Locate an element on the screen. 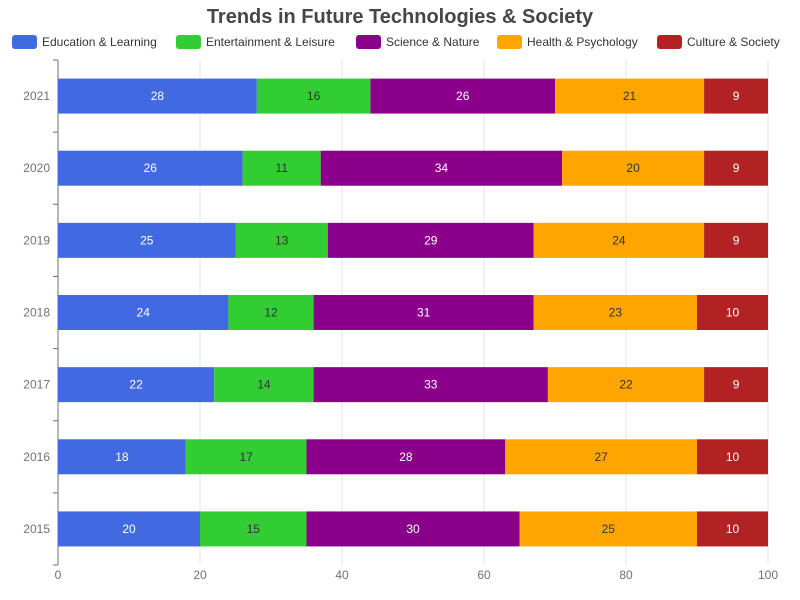  data-label: 33 is located at coordinates (431, 385).